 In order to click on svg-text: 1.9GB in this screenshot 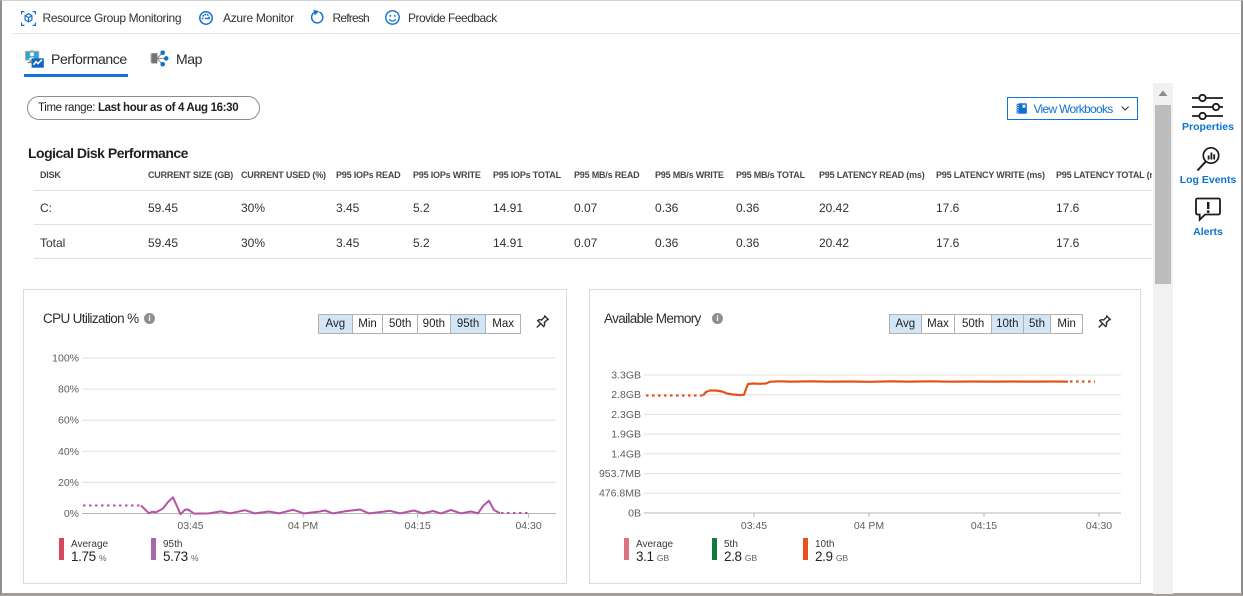, I will do `click(626, 435)`.